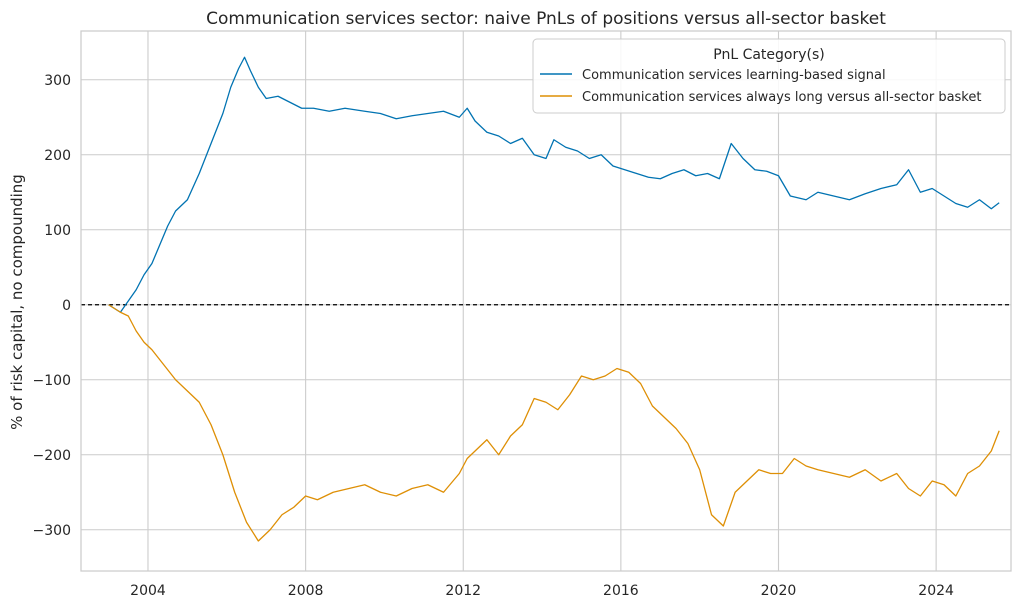 This screenshot has height=609, width=1021. What do you see at coordinates (57, 156) in the screenshot?
I see `y-tick-label: 200` at bounding box center [57, 156].